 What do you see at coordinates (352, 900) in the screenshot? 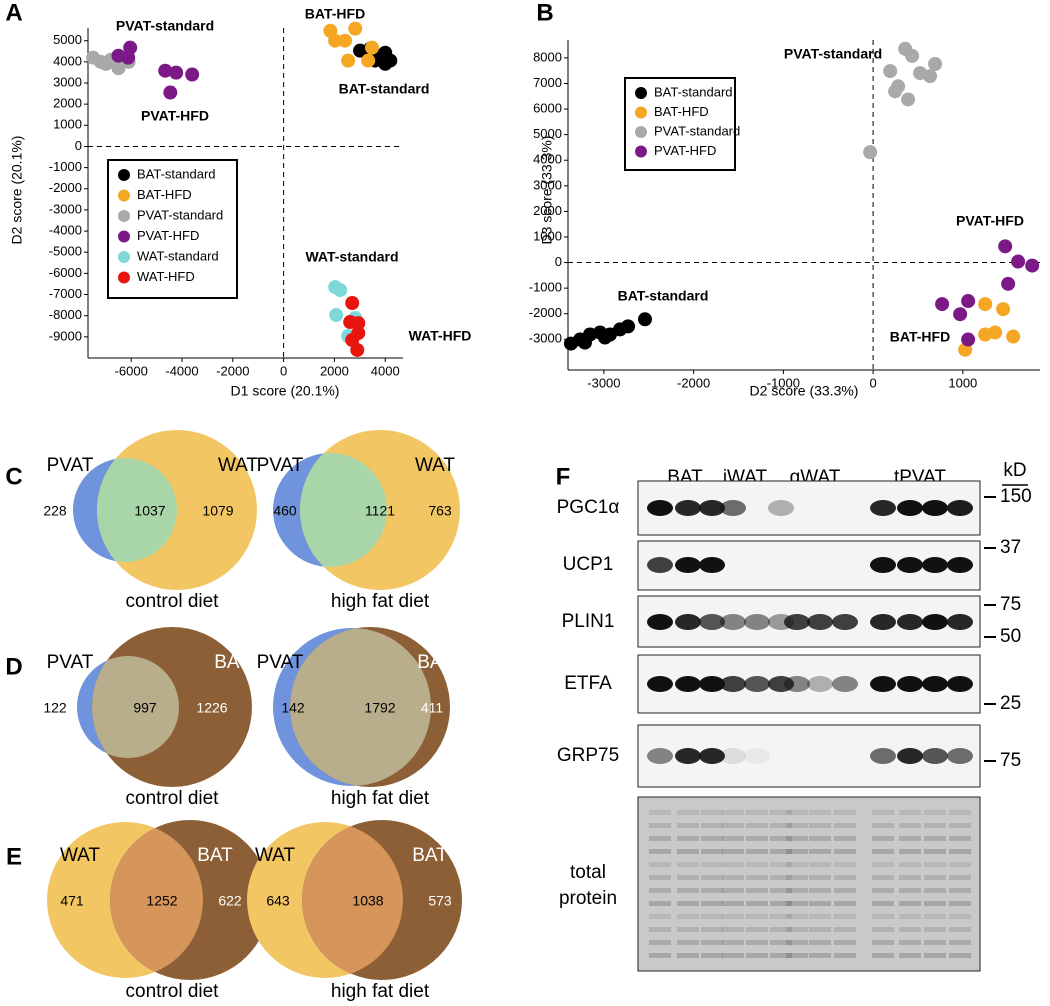
I see `venn-overlap` at bounding box center [352, 900].